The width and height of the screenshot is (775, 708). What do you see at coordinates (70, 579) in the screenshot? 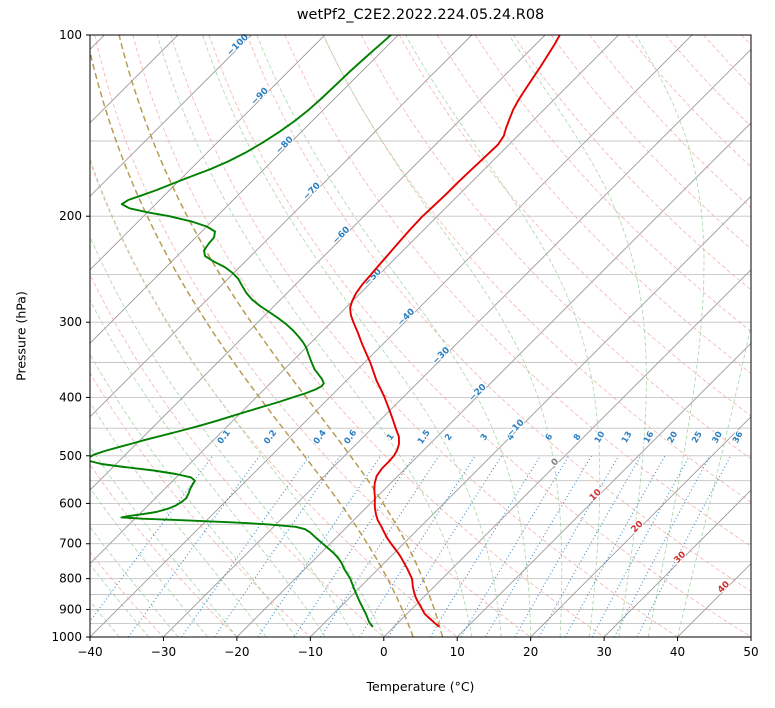
I see `svg-text: 800` at bounding box center [70, 579].